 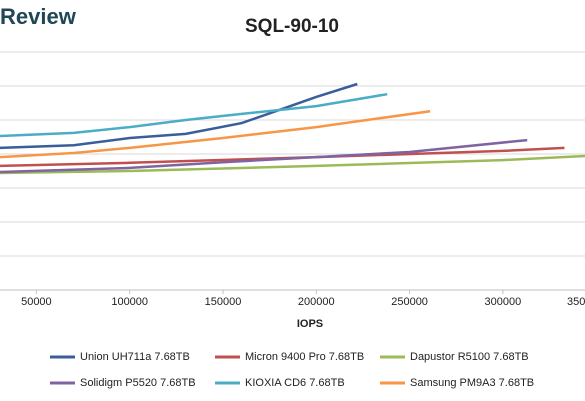 What do you see at coordinates (503, 302) in the screenshot?
I see `x-tick-label: 300000` at bounding box center [503, 302].